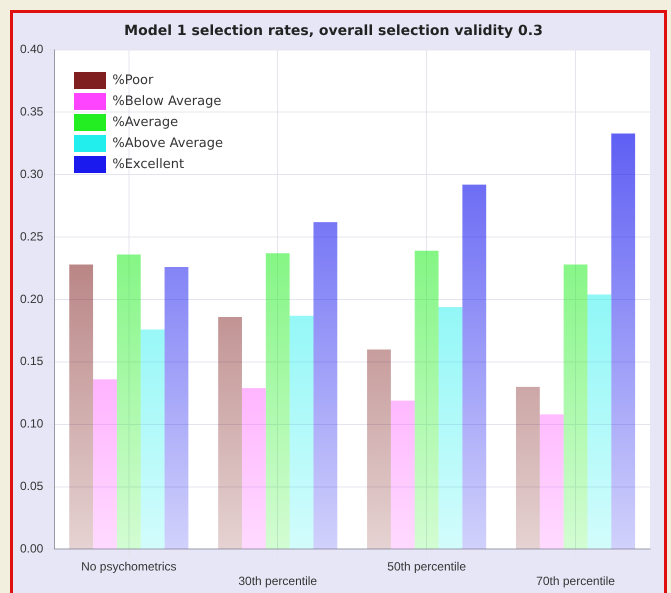 This screenshot has height=593, width=671. I want to click on y-tick-label: 0.25, so click(32, 236).